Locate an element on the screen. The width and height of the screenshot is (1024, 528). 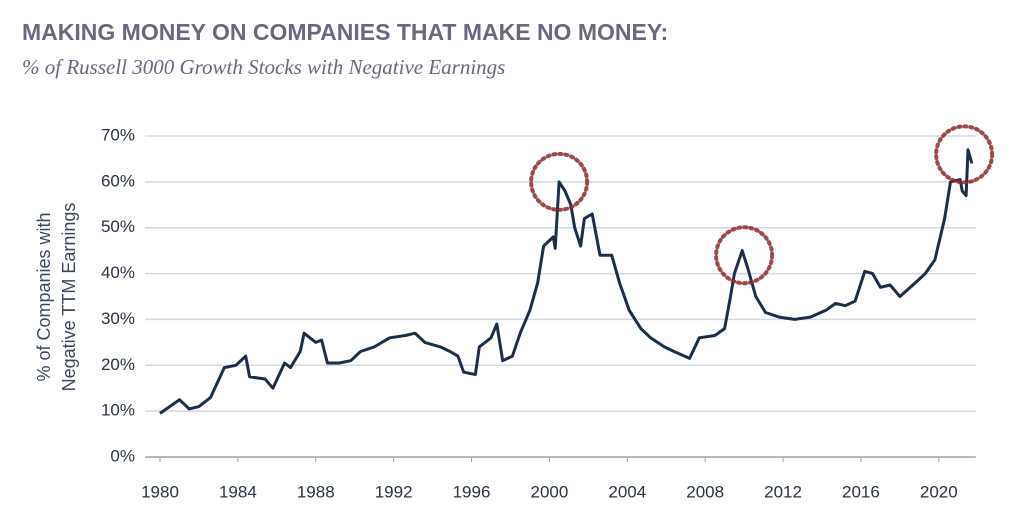
x-tick-label: 2000 is located at coordinates (549, 491).